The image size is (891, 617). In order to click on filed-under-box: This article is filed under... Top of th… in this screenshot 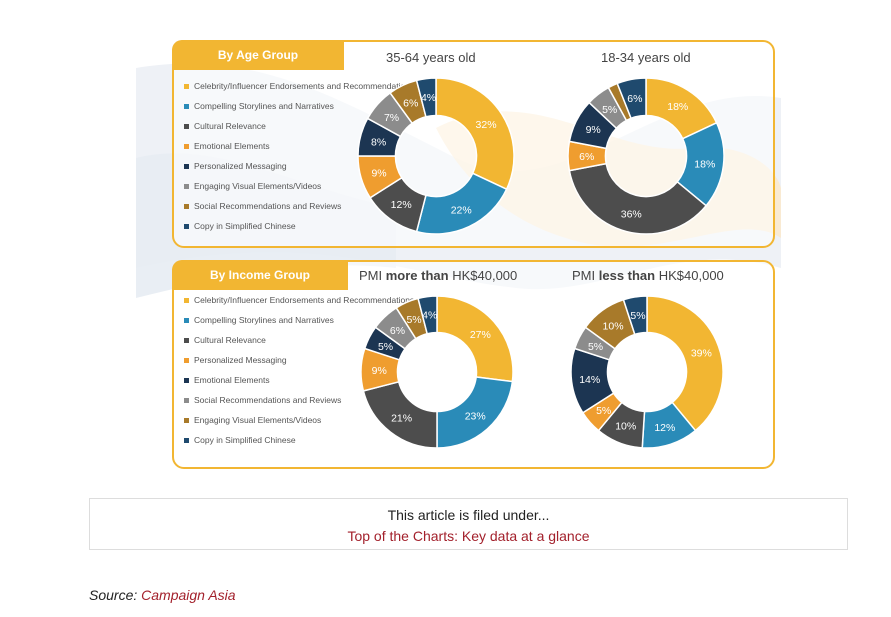, I will do `click(468, 524)`.